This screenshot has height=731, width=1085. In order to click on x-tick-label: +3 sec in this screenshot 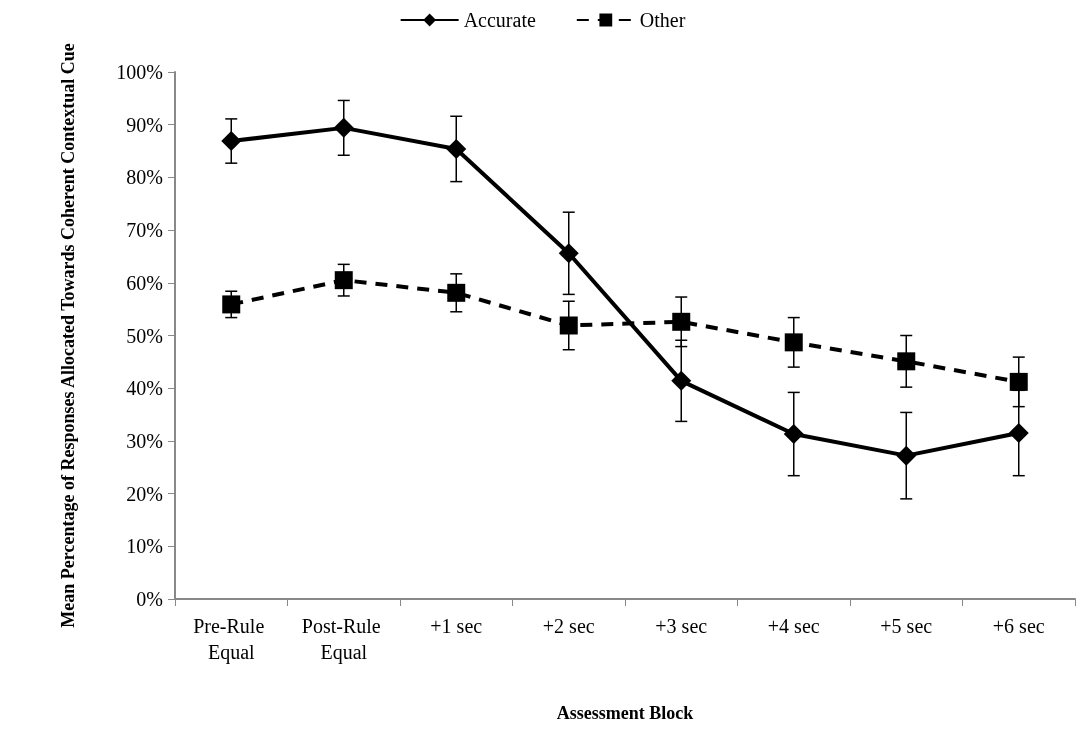, I will do `click(681, 626)`.